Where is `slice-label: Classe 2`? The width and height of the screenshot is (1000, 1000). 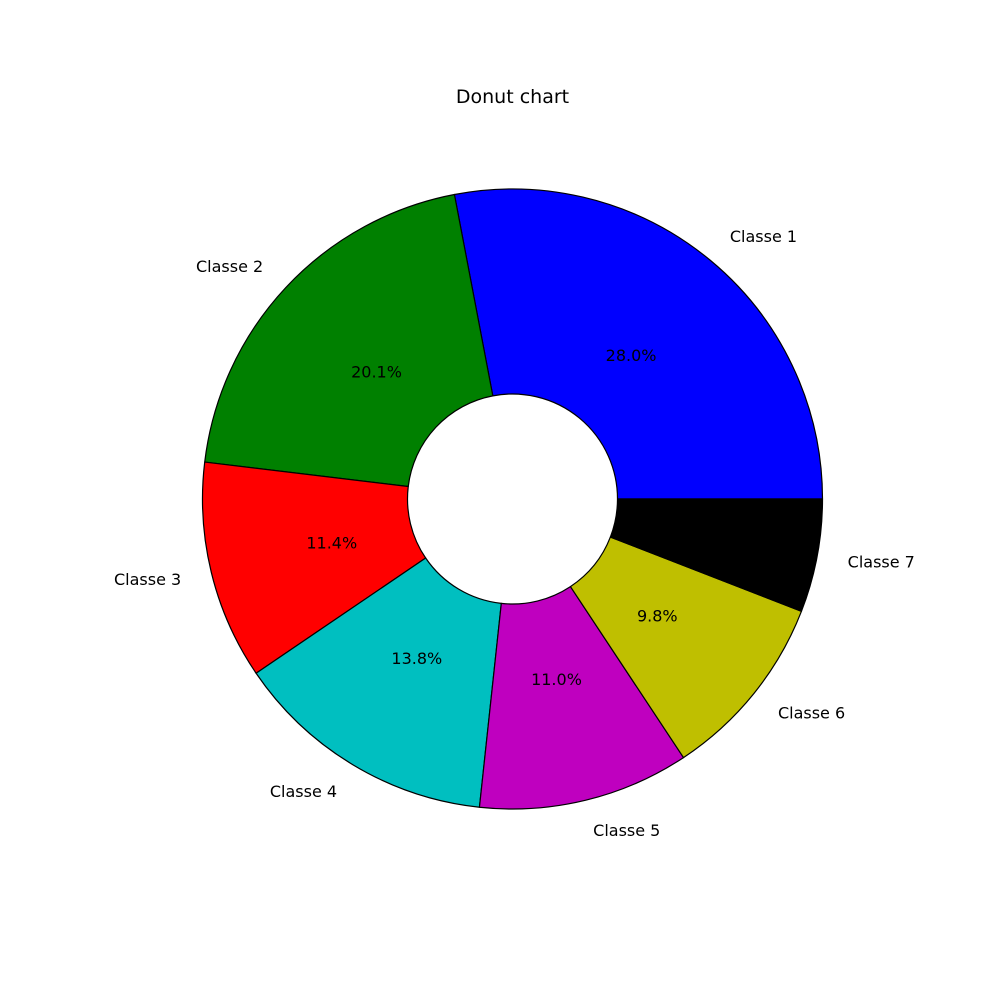 slice-label: Classe 2 is located at coordinates (229, 266).